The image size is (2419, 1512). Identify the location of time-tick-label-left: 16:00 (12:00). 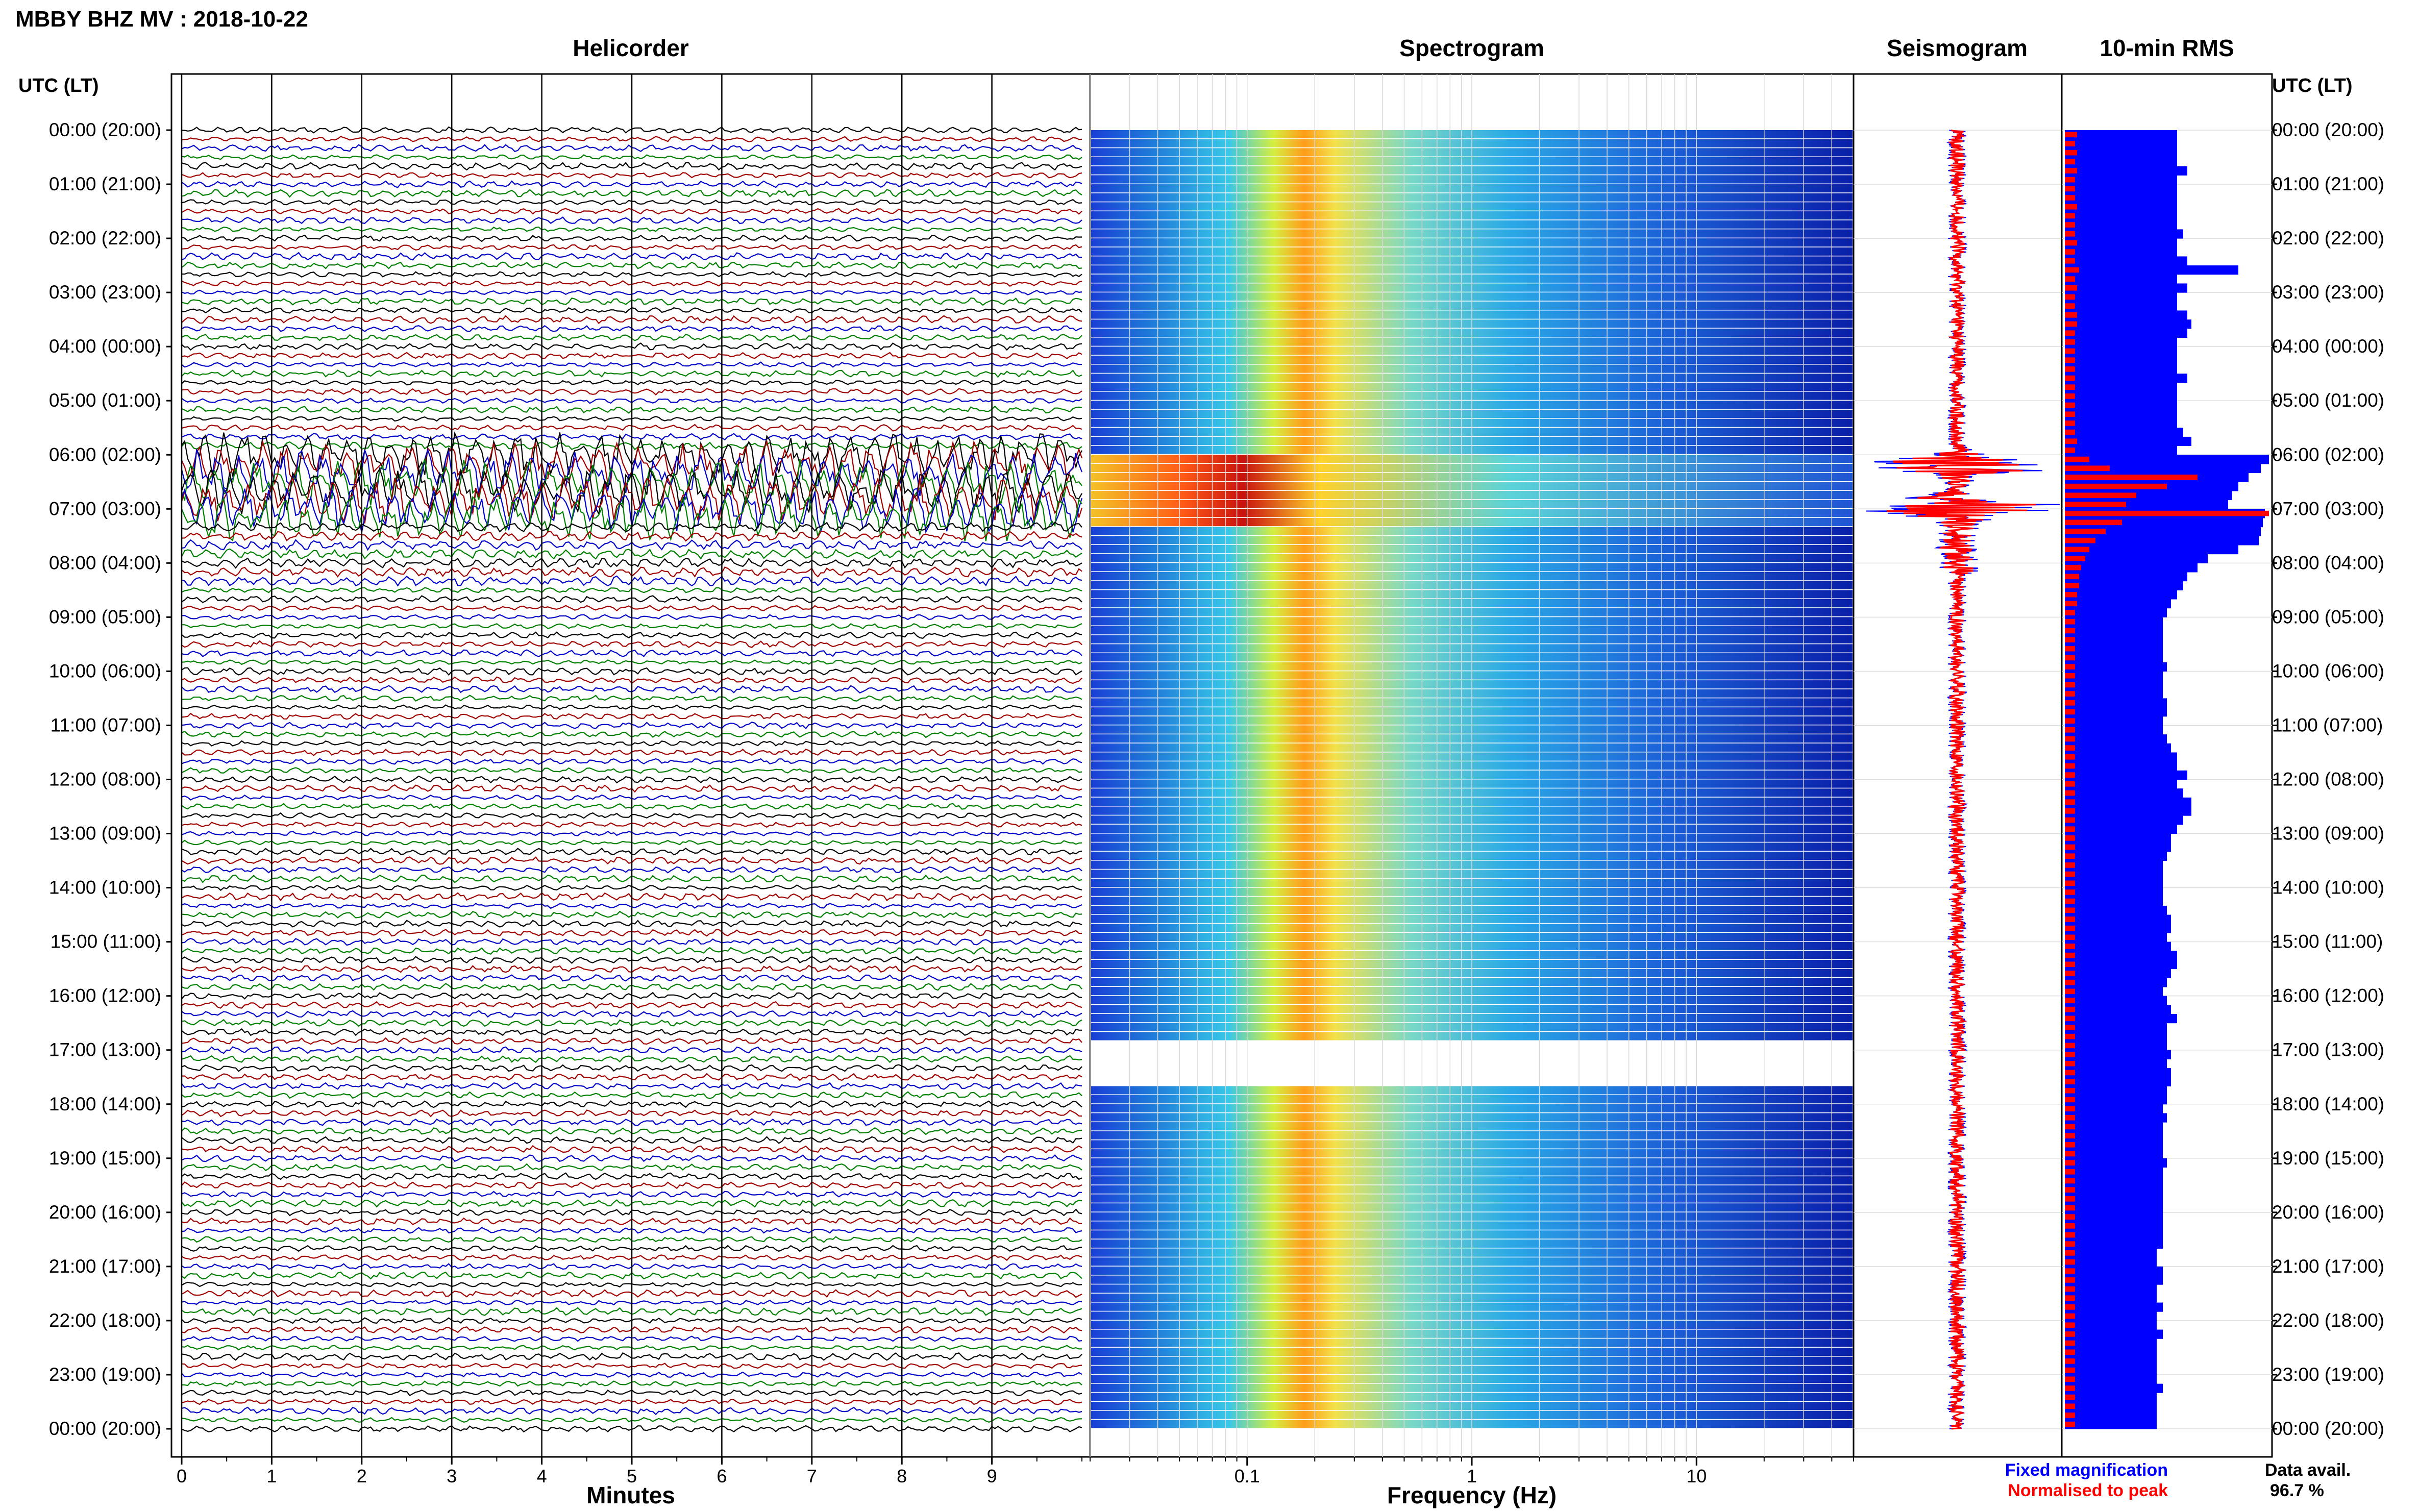
(105, 995).